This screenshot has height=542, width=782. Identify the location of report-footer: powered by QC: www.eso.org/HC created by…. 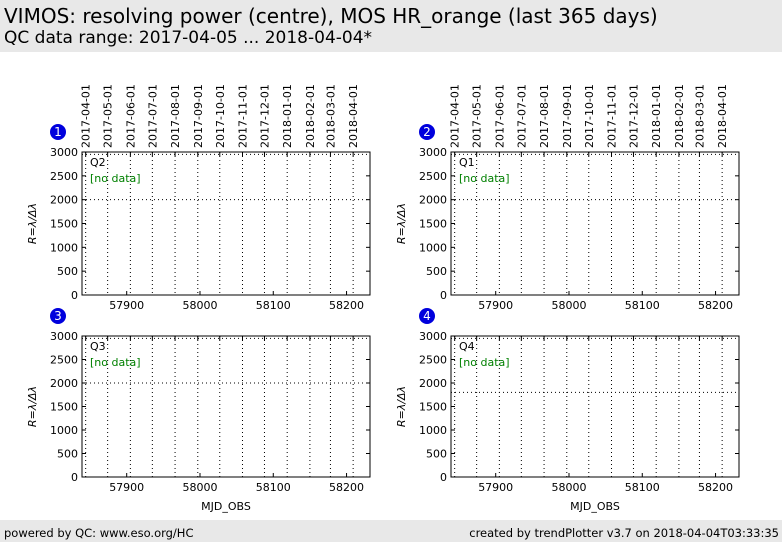
(391, 531).